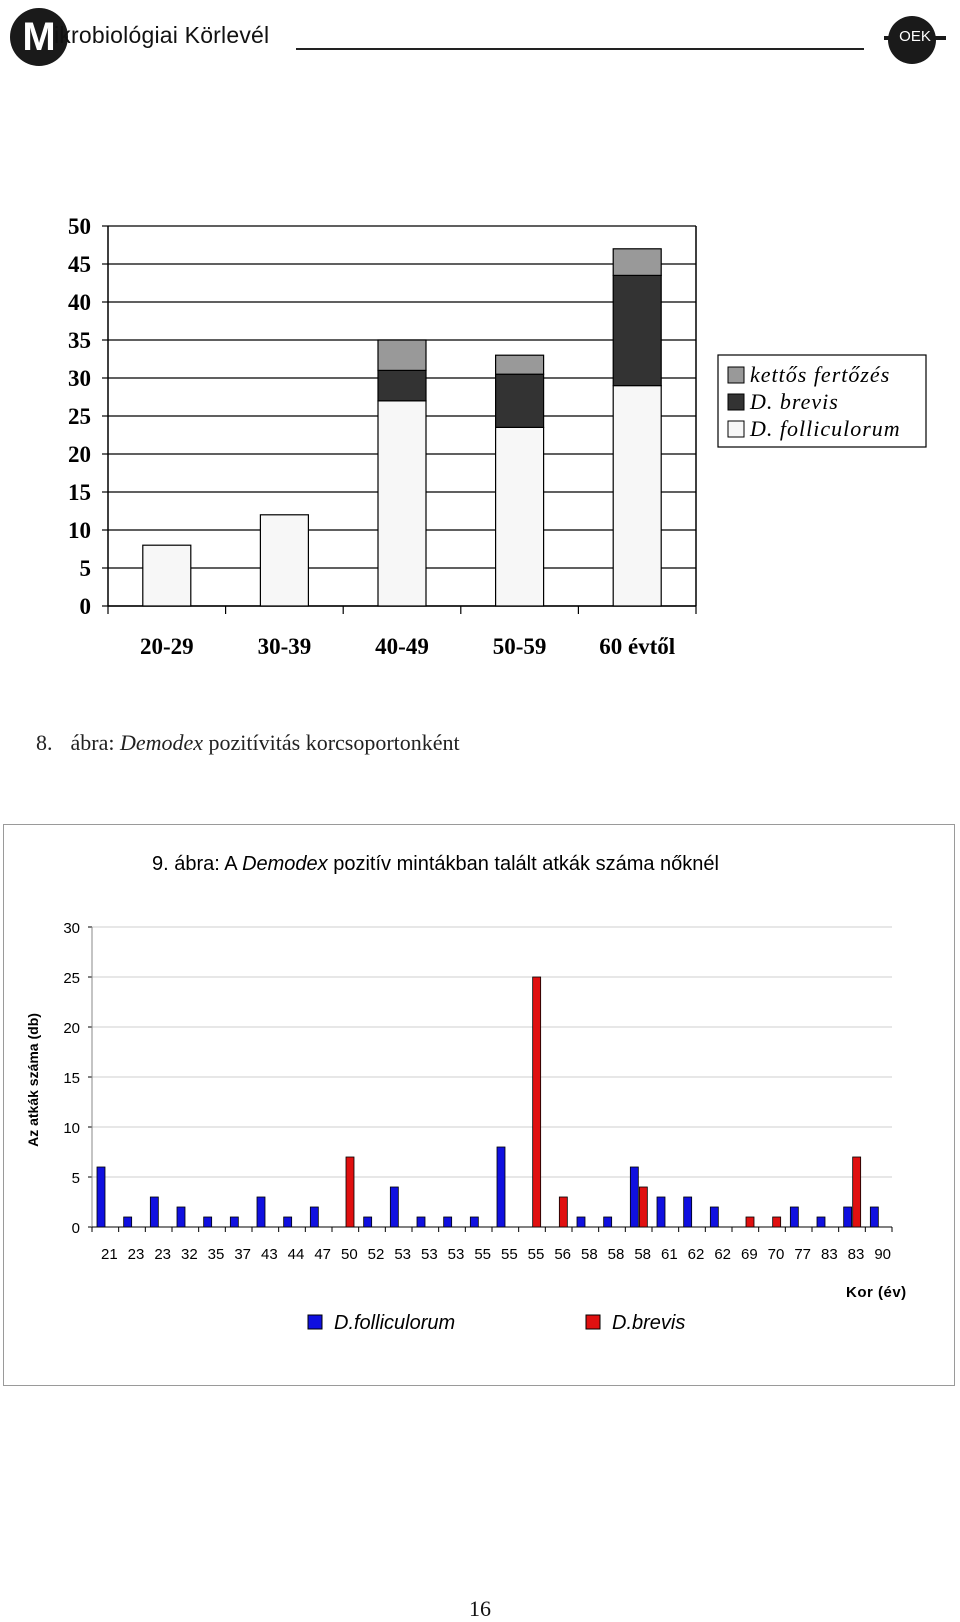 The height and width of the screenshot is (1622, 960). What do you see at coordinates (669, 1254) in the screenshot?
I see `x-tick-label: 61` at bounding box center [669, 1254].